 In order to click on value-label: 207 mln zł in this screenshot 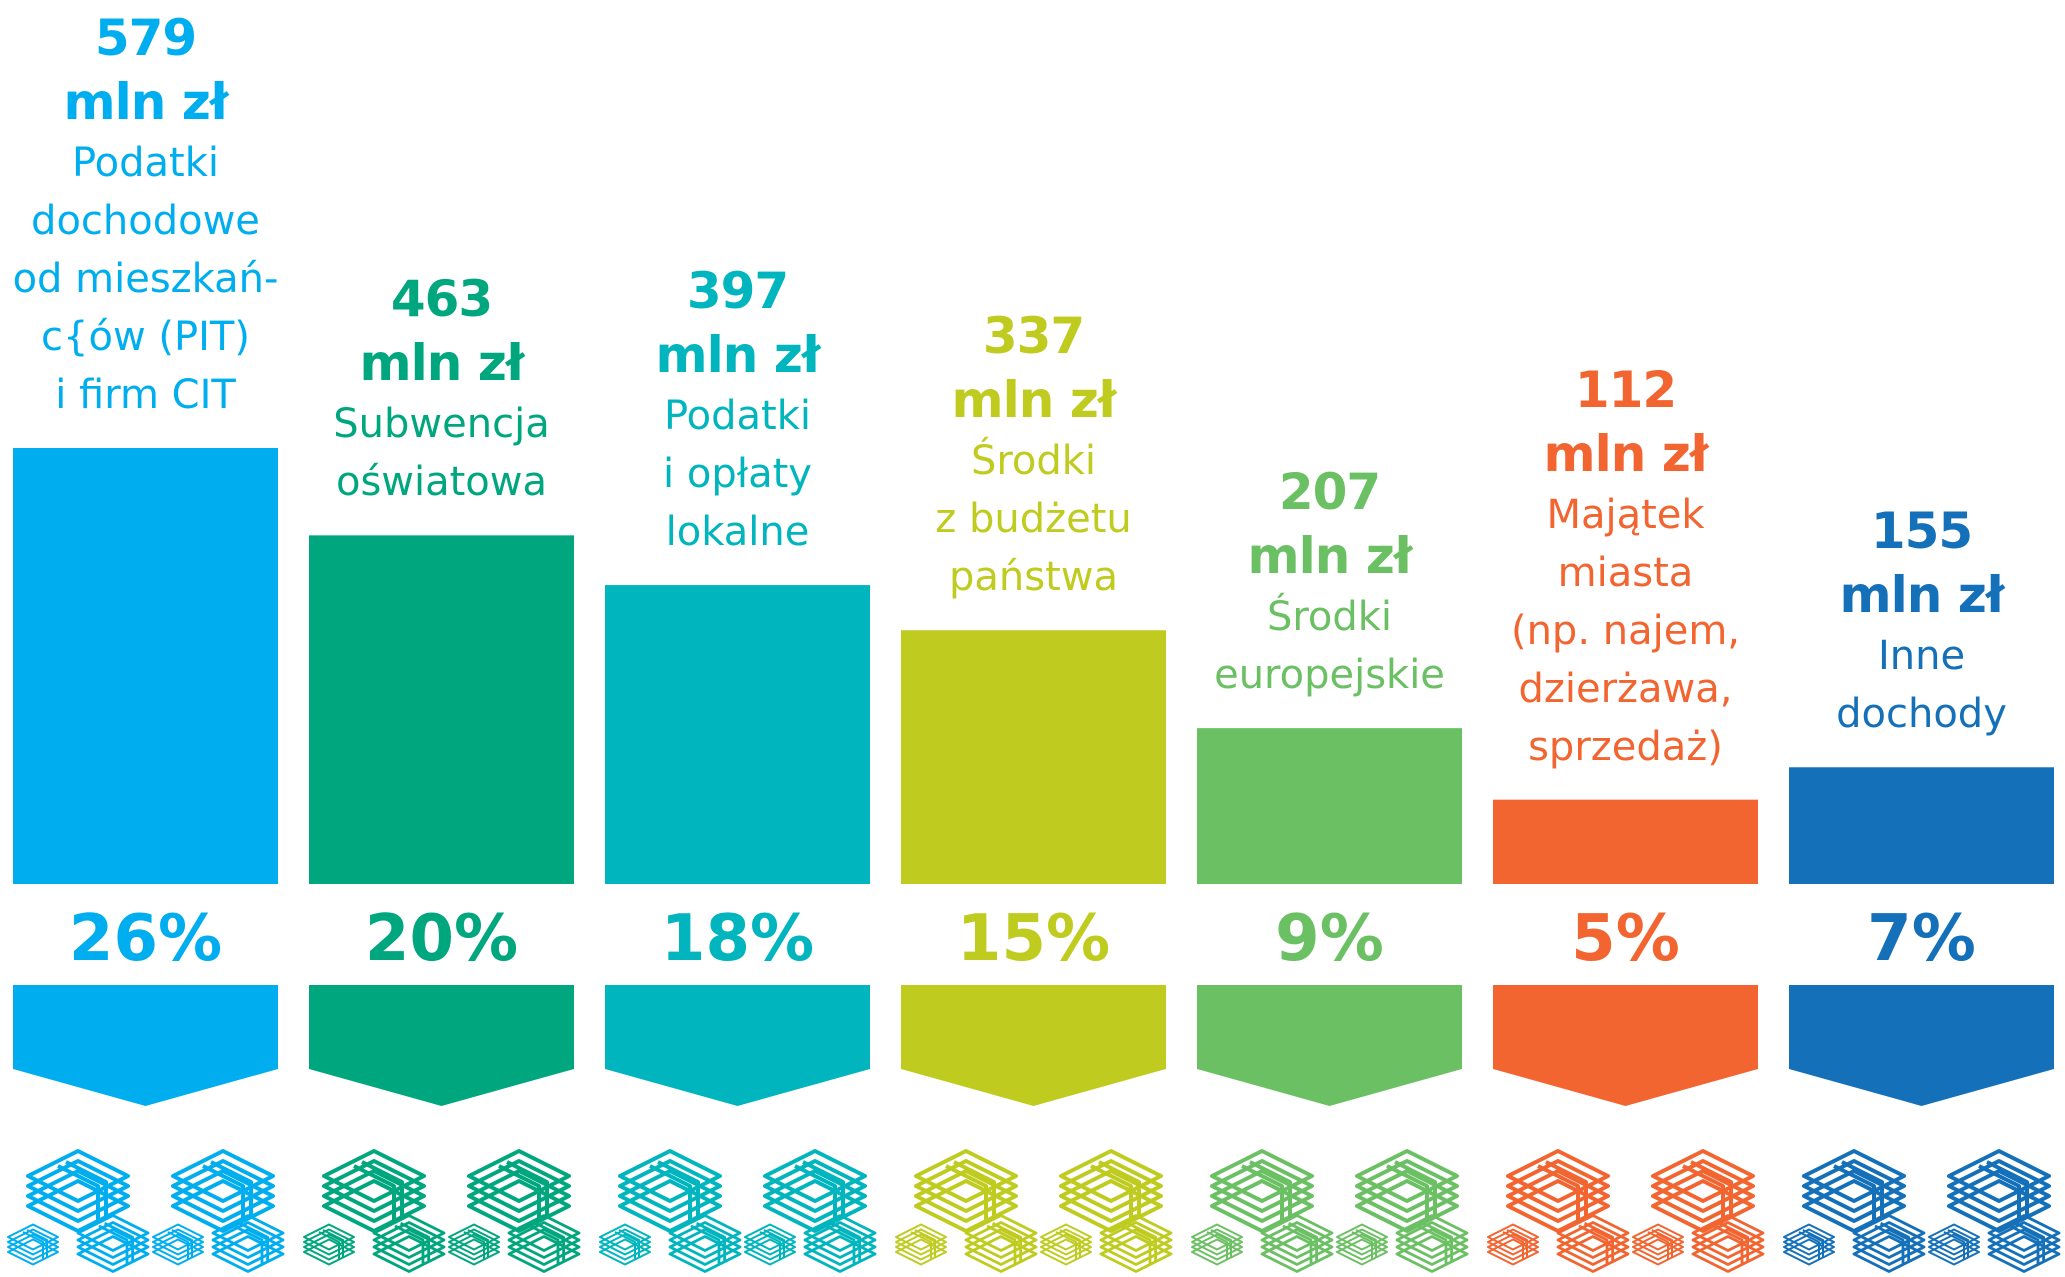, I will do `click(1330, 524)`.